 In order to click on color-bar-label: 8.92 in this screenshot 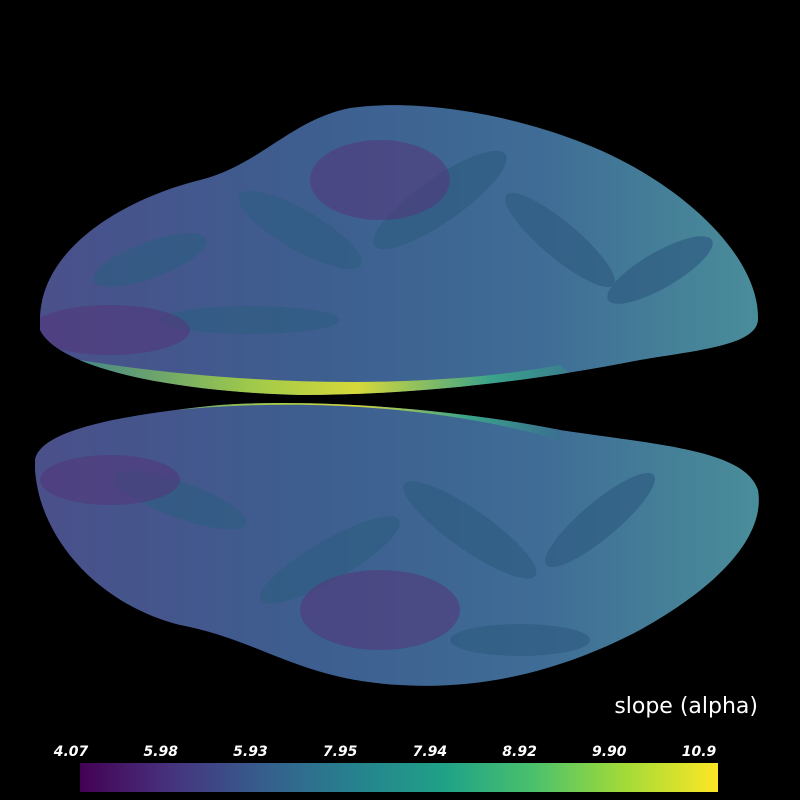, I will do `click(519, 752)`.